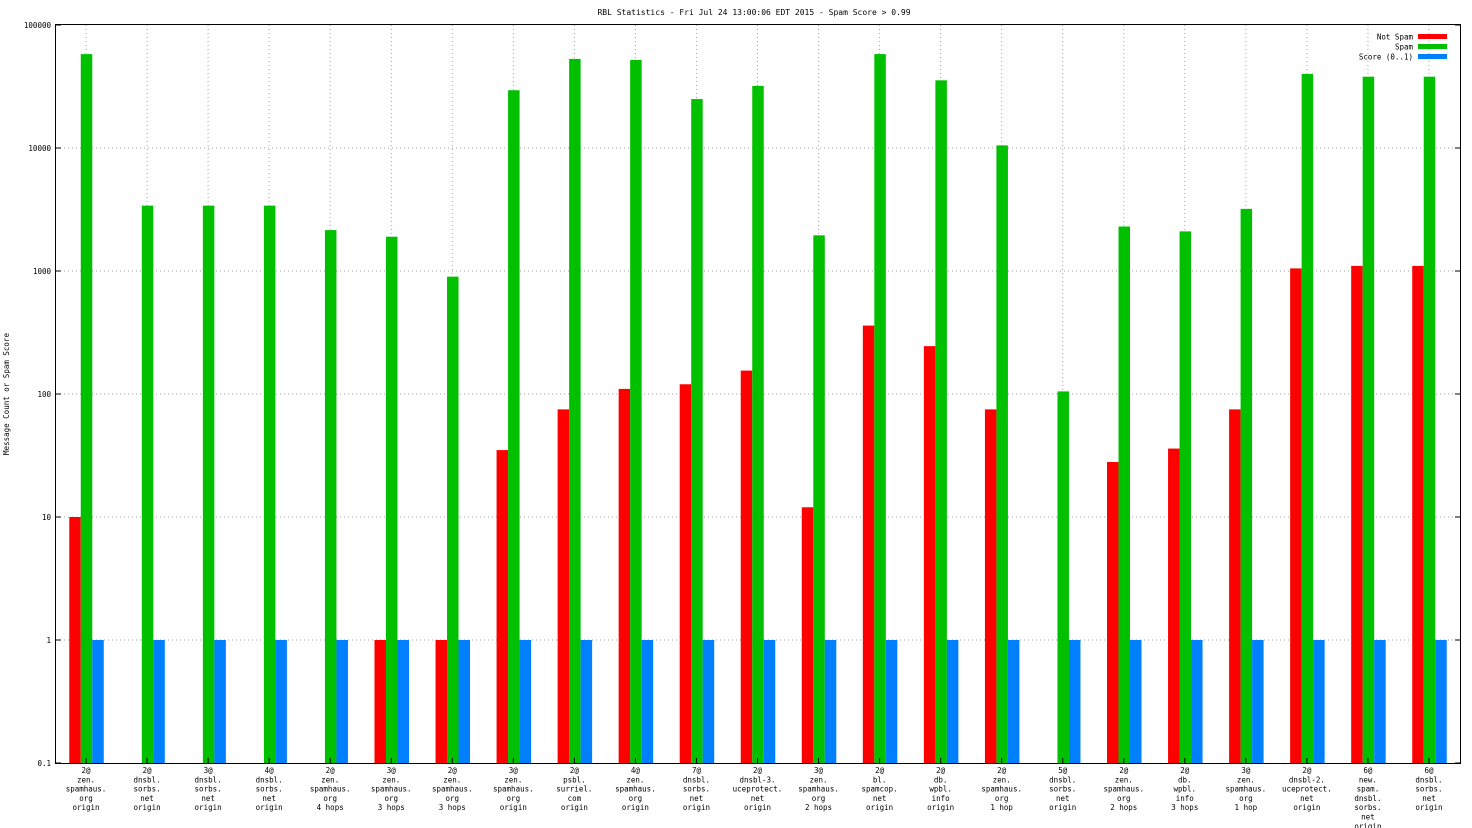 The image size is (1472, 828). What do you see at coordinates (1395, 37) in the screenshot?
I see `legend-label: Not Spam` at bounding box center [1395, 37].